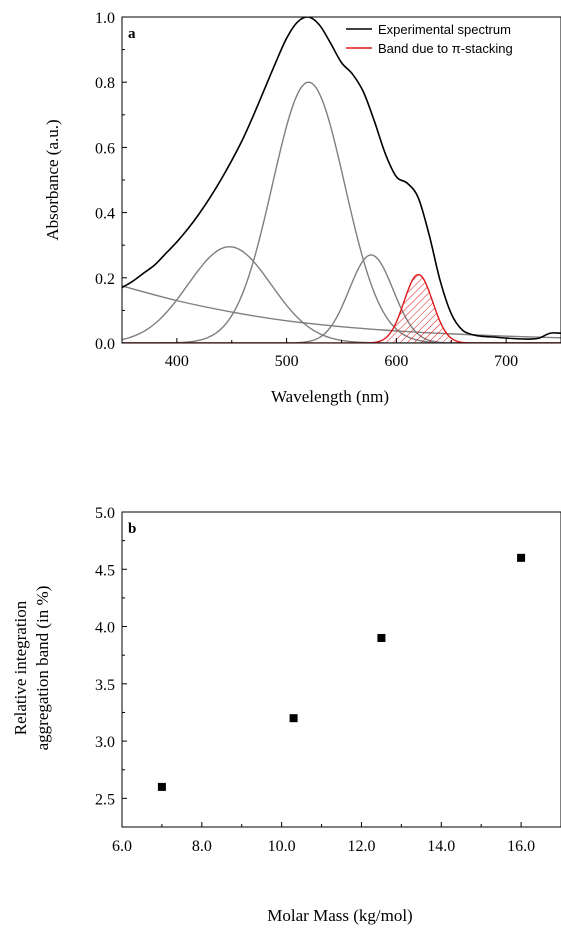 The height and width of the screenshot is (936, 561). What do you see at coordinates (444, 29) in the screenshot?
I see `legend-label-experimental: Experimental spectrum` at bounding box center [444, 29].